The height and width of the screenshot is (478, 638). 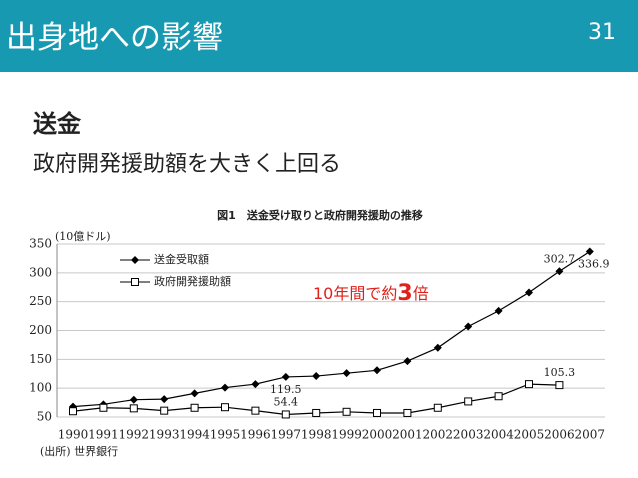 I want to click on x-tick-label: 1994, so click(x=194, y=435).